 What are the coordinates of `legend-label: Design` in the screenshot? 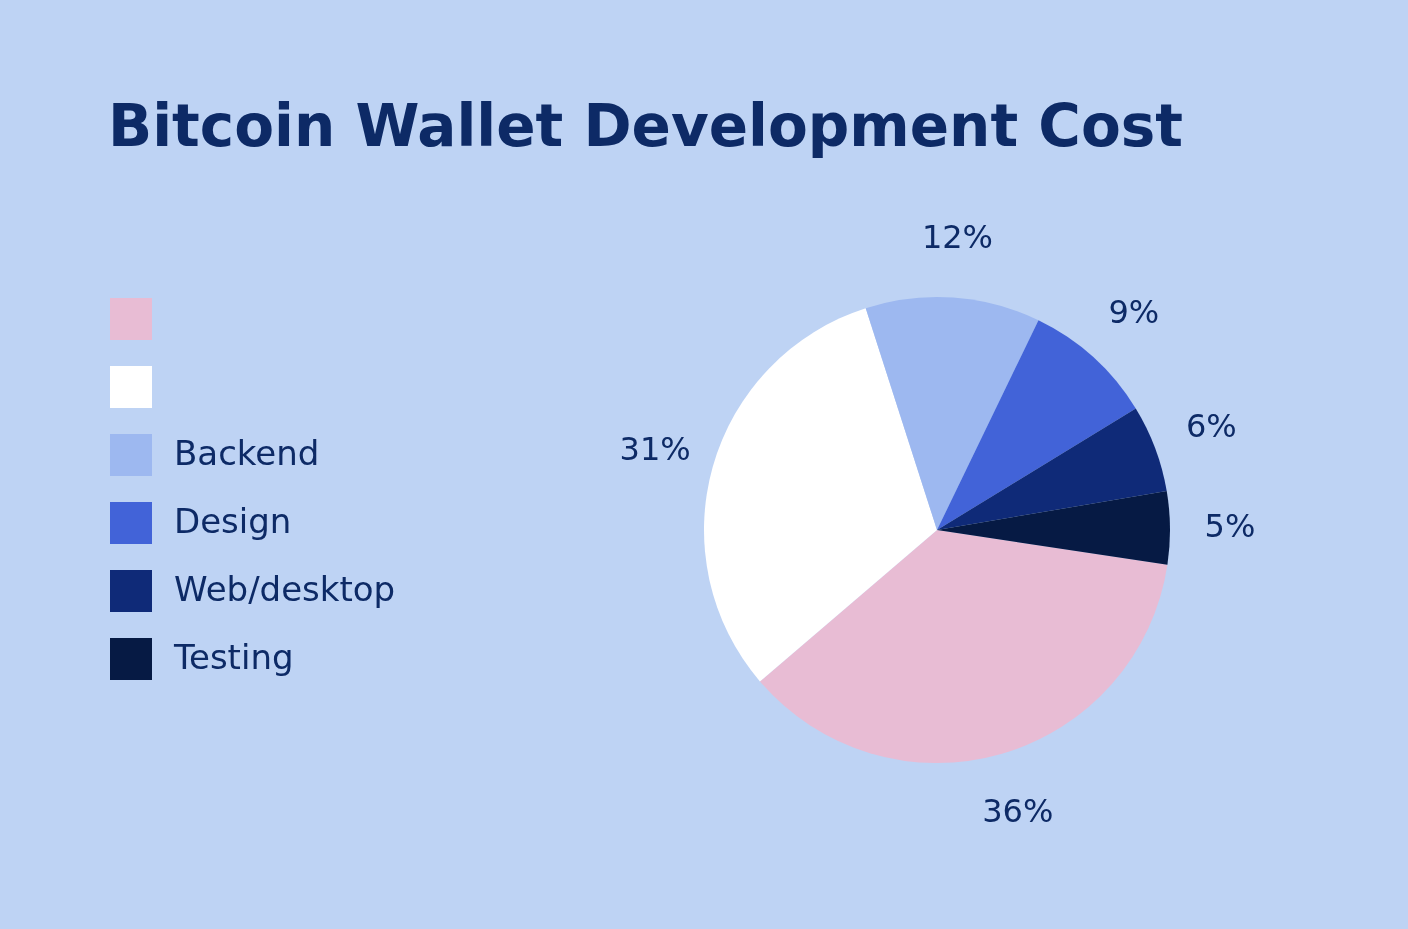 It's located at (233, 521).